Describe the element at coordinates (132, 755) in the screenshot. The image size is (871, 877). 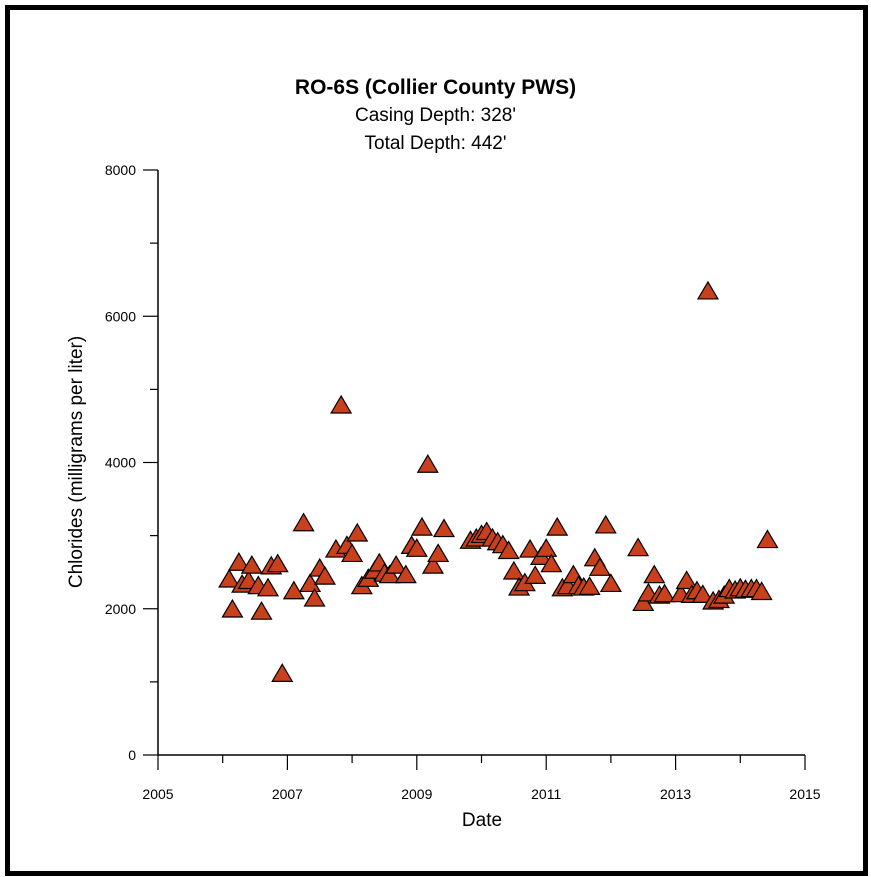
I see `y-tick-label: 0` at that location.